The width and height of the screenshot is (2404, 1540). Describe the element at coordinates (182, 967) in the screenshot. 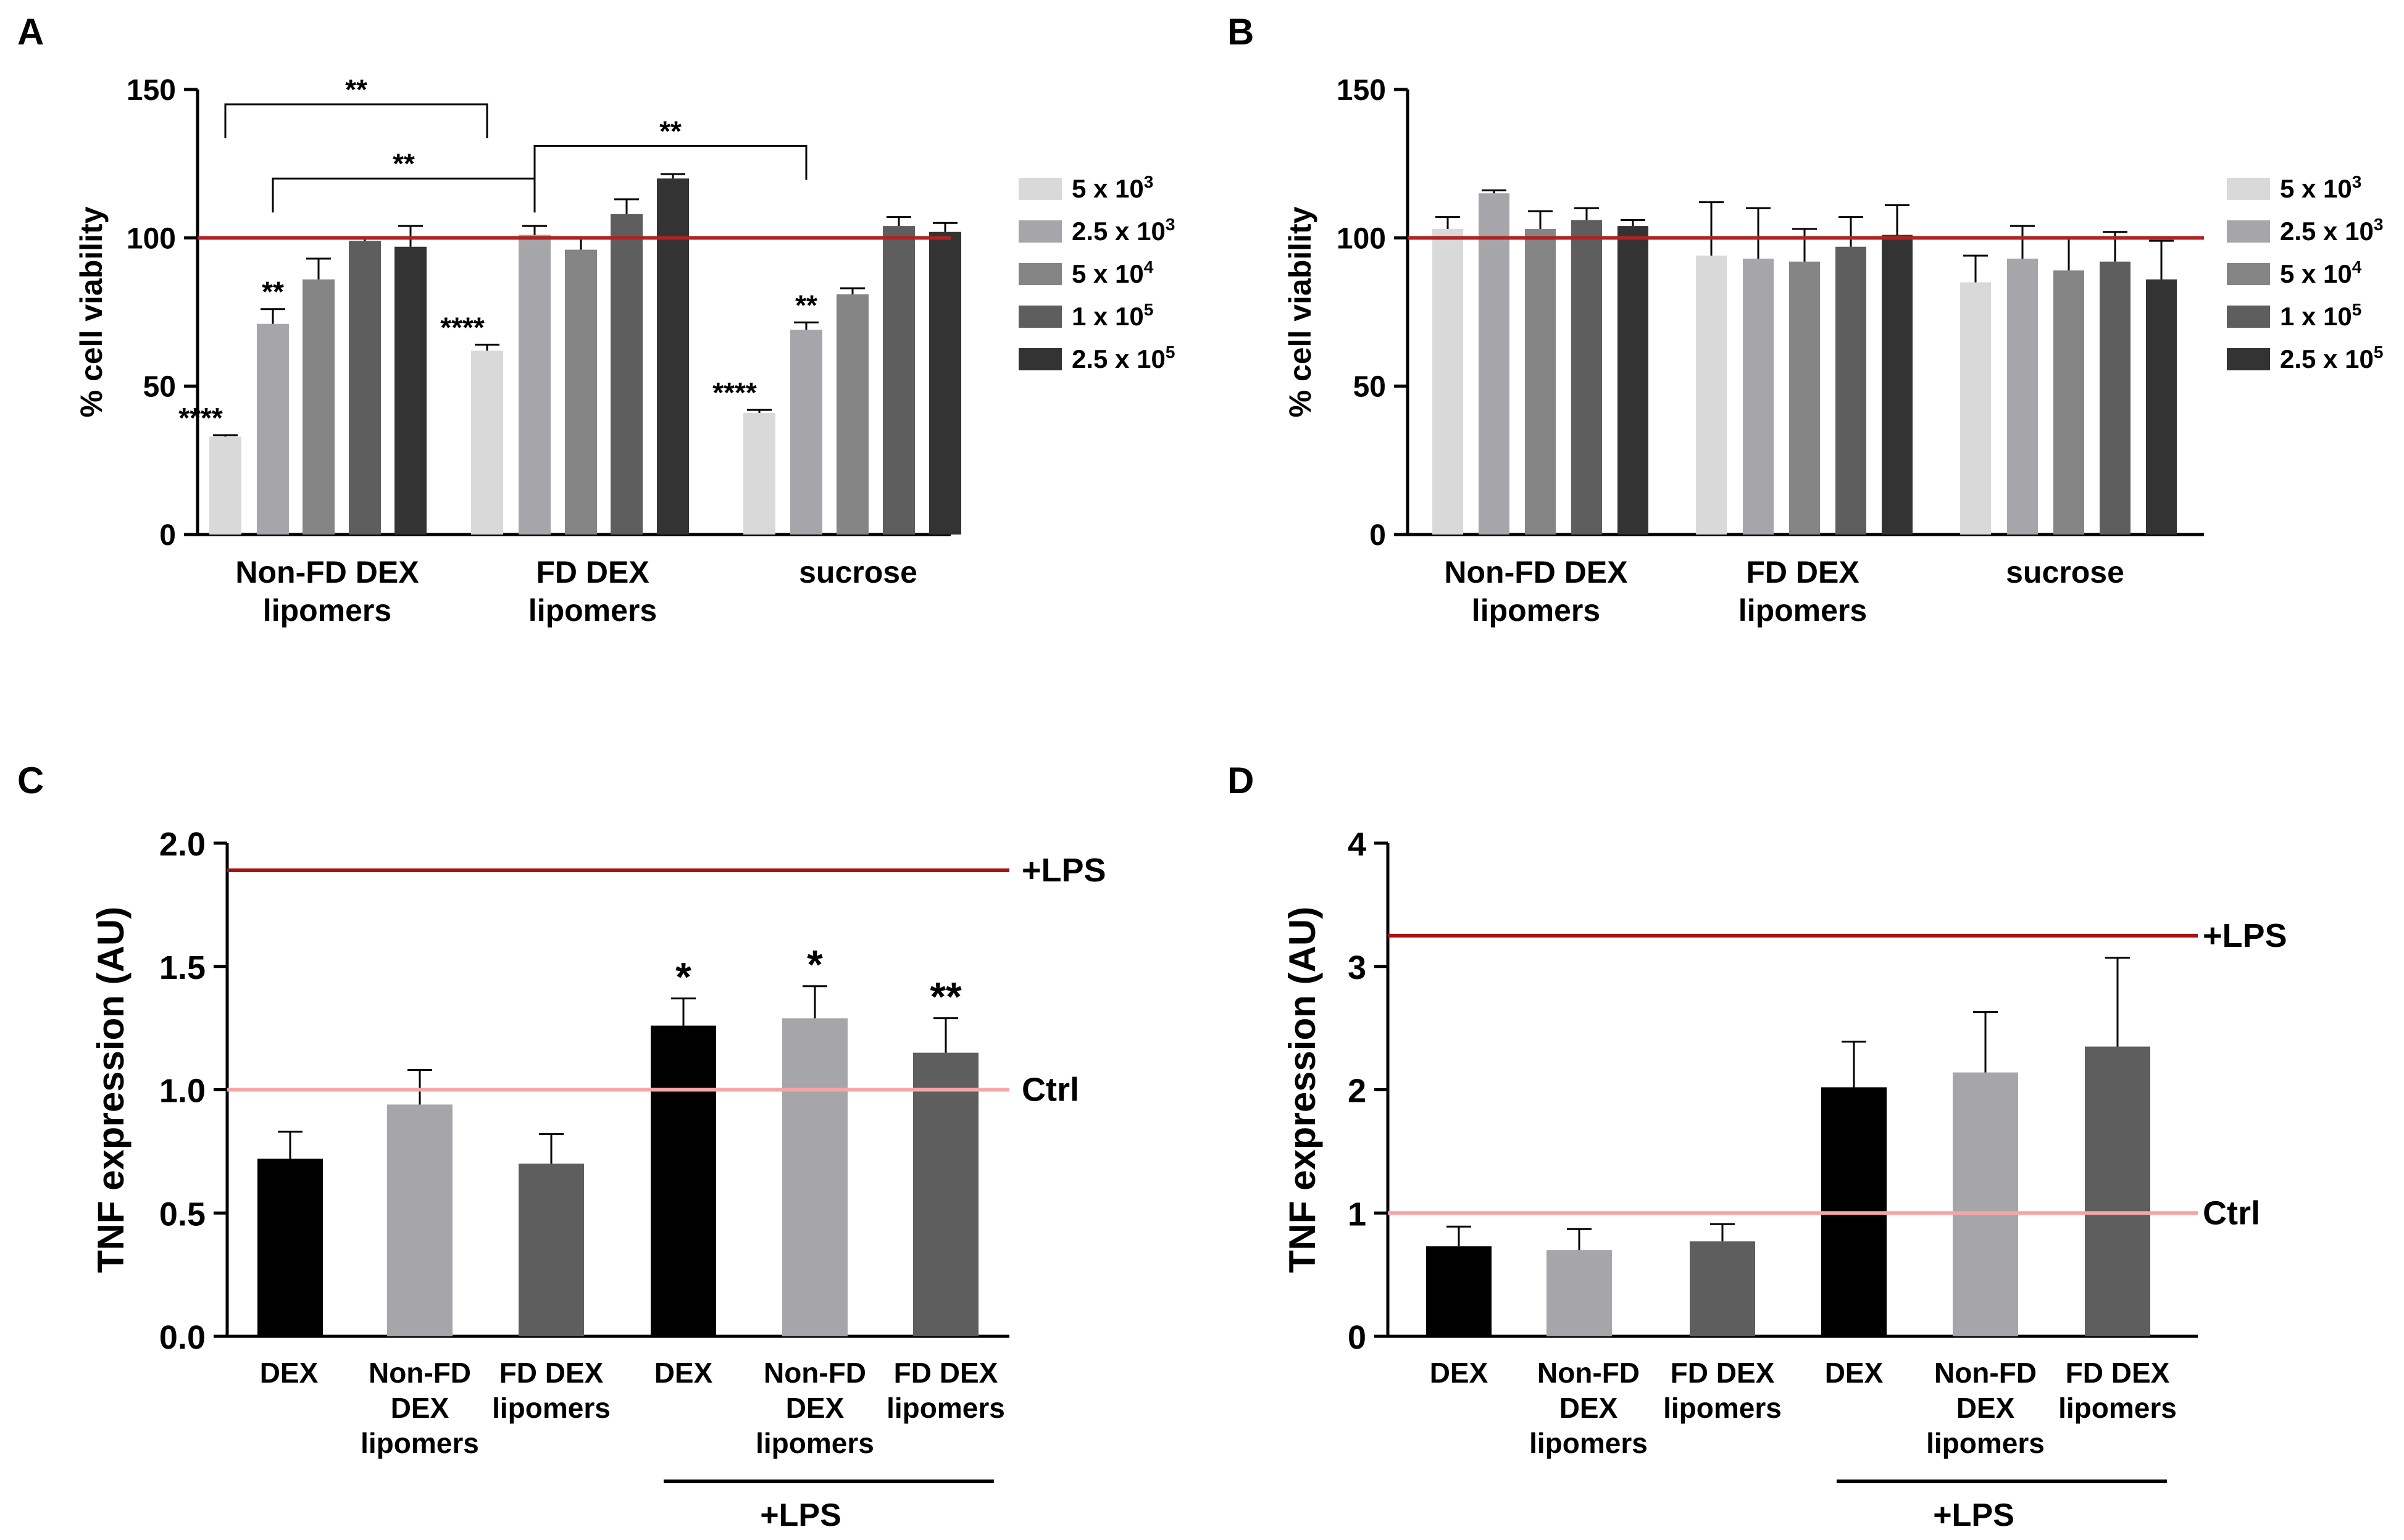

I see `panel-c-y-tick-label: 1.5` at that location.